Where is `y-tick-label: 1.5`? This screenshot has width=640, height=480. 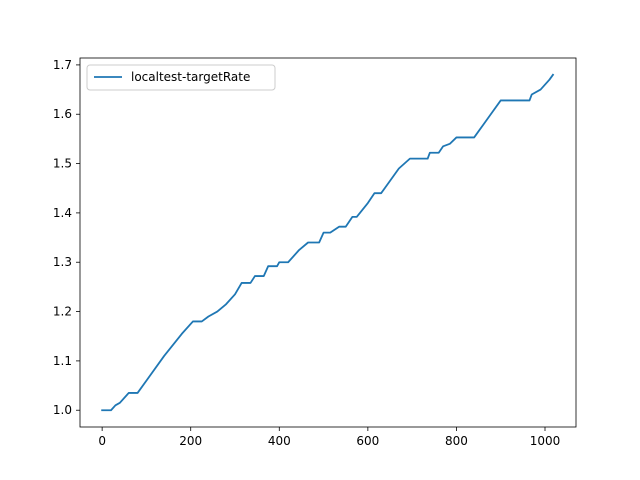
y-tick-label: 1.5 is located at coordinates (62, 164).